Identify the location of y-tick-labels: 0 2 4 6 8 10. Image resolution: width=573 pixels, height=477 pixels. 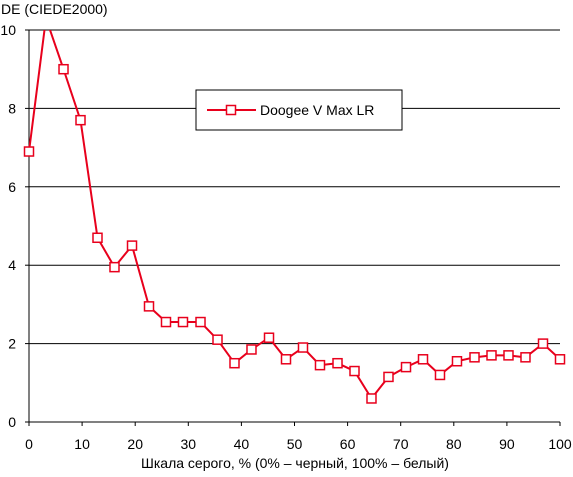
(8, 226).